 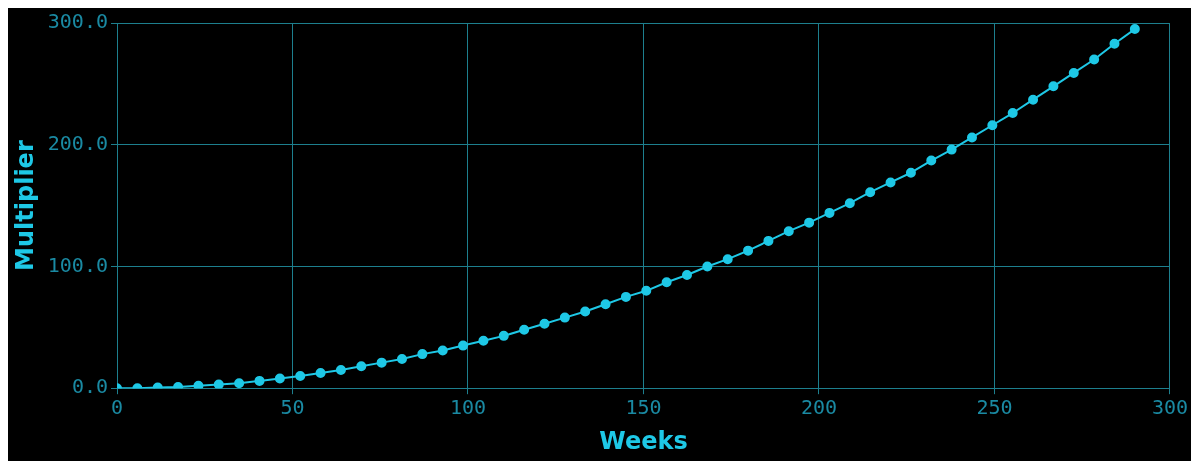 What do you see at coordinates (24, 205) in the screenshot?
I see `y-axis-title: Multiplier` at bounding box center [24, 205].